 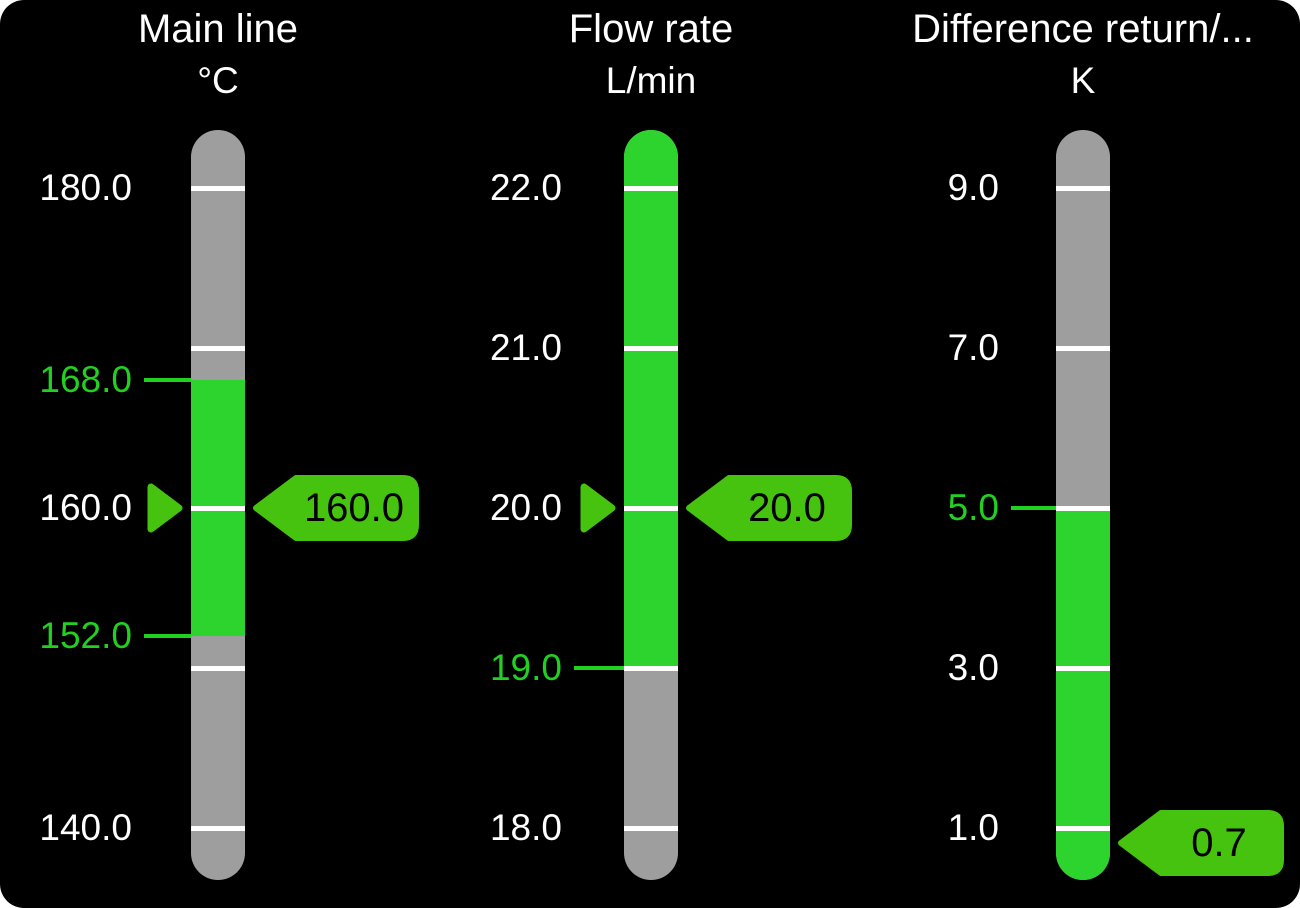 What do you see at coordinates (525, 827) in the screenshot?
I see `scale-label: 18.0` at bounding box center [525, 827].